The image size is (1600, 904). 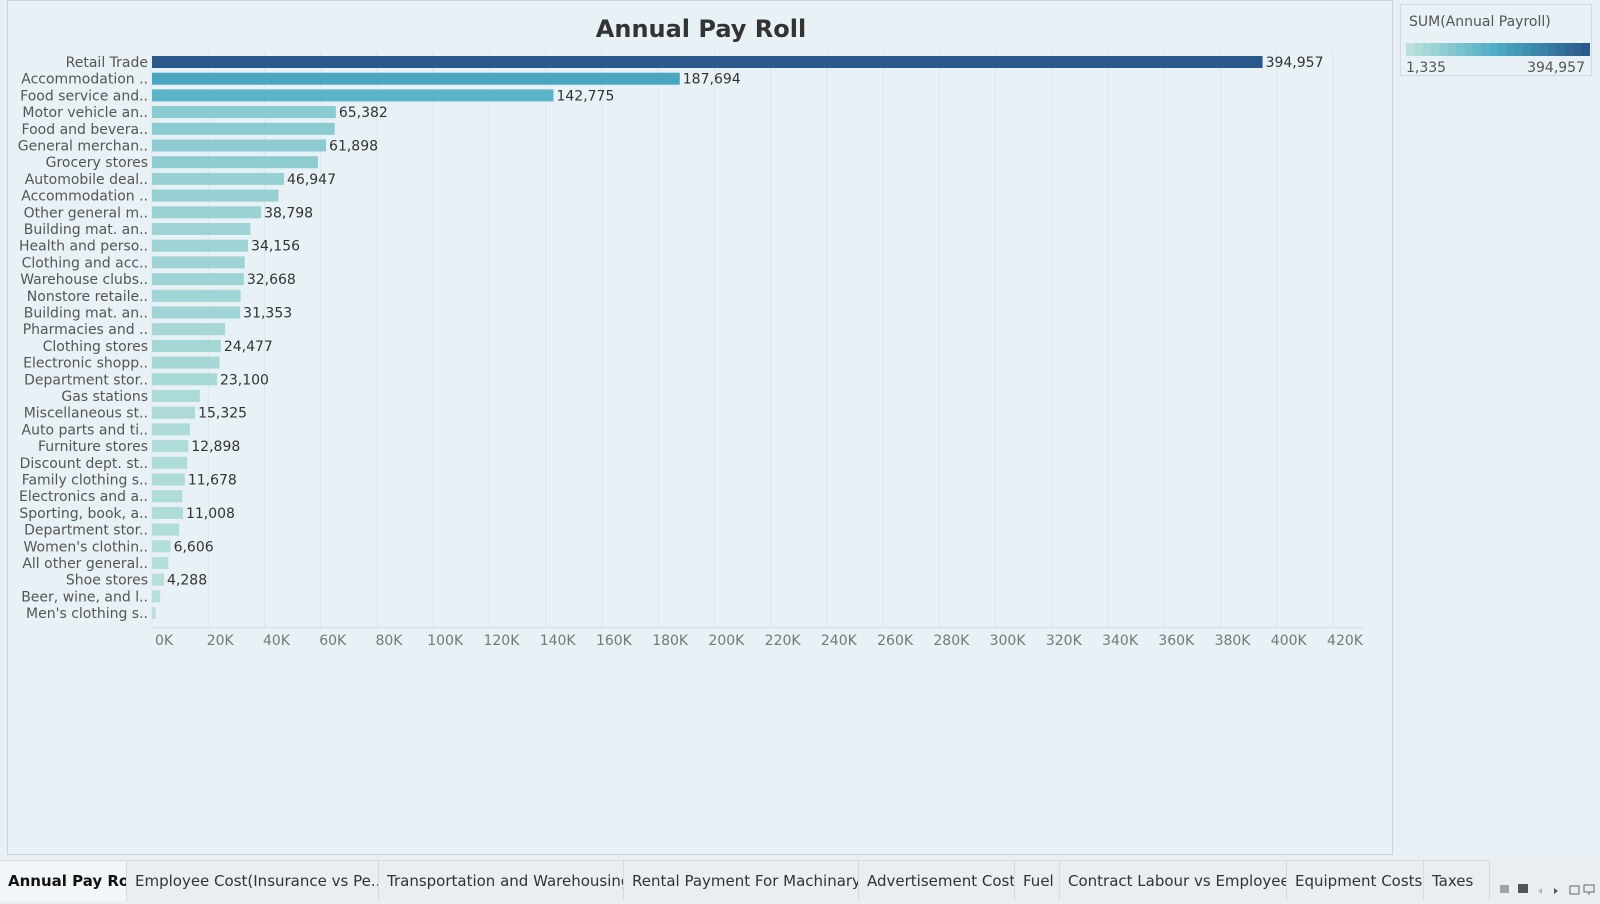 I want to click on tab-equipment-costs: Equipment Costs, so click(x=1355, y=881).